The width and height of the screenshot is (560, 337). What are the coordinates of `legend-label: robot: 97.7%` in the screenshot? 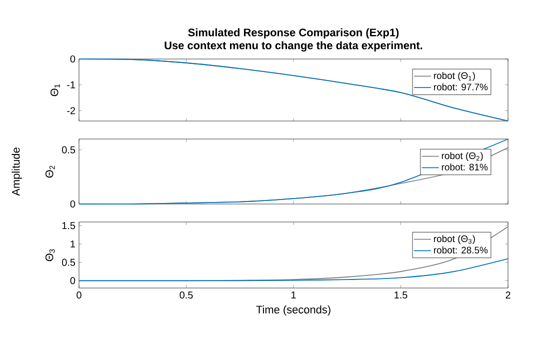 It's located at (461, 86).